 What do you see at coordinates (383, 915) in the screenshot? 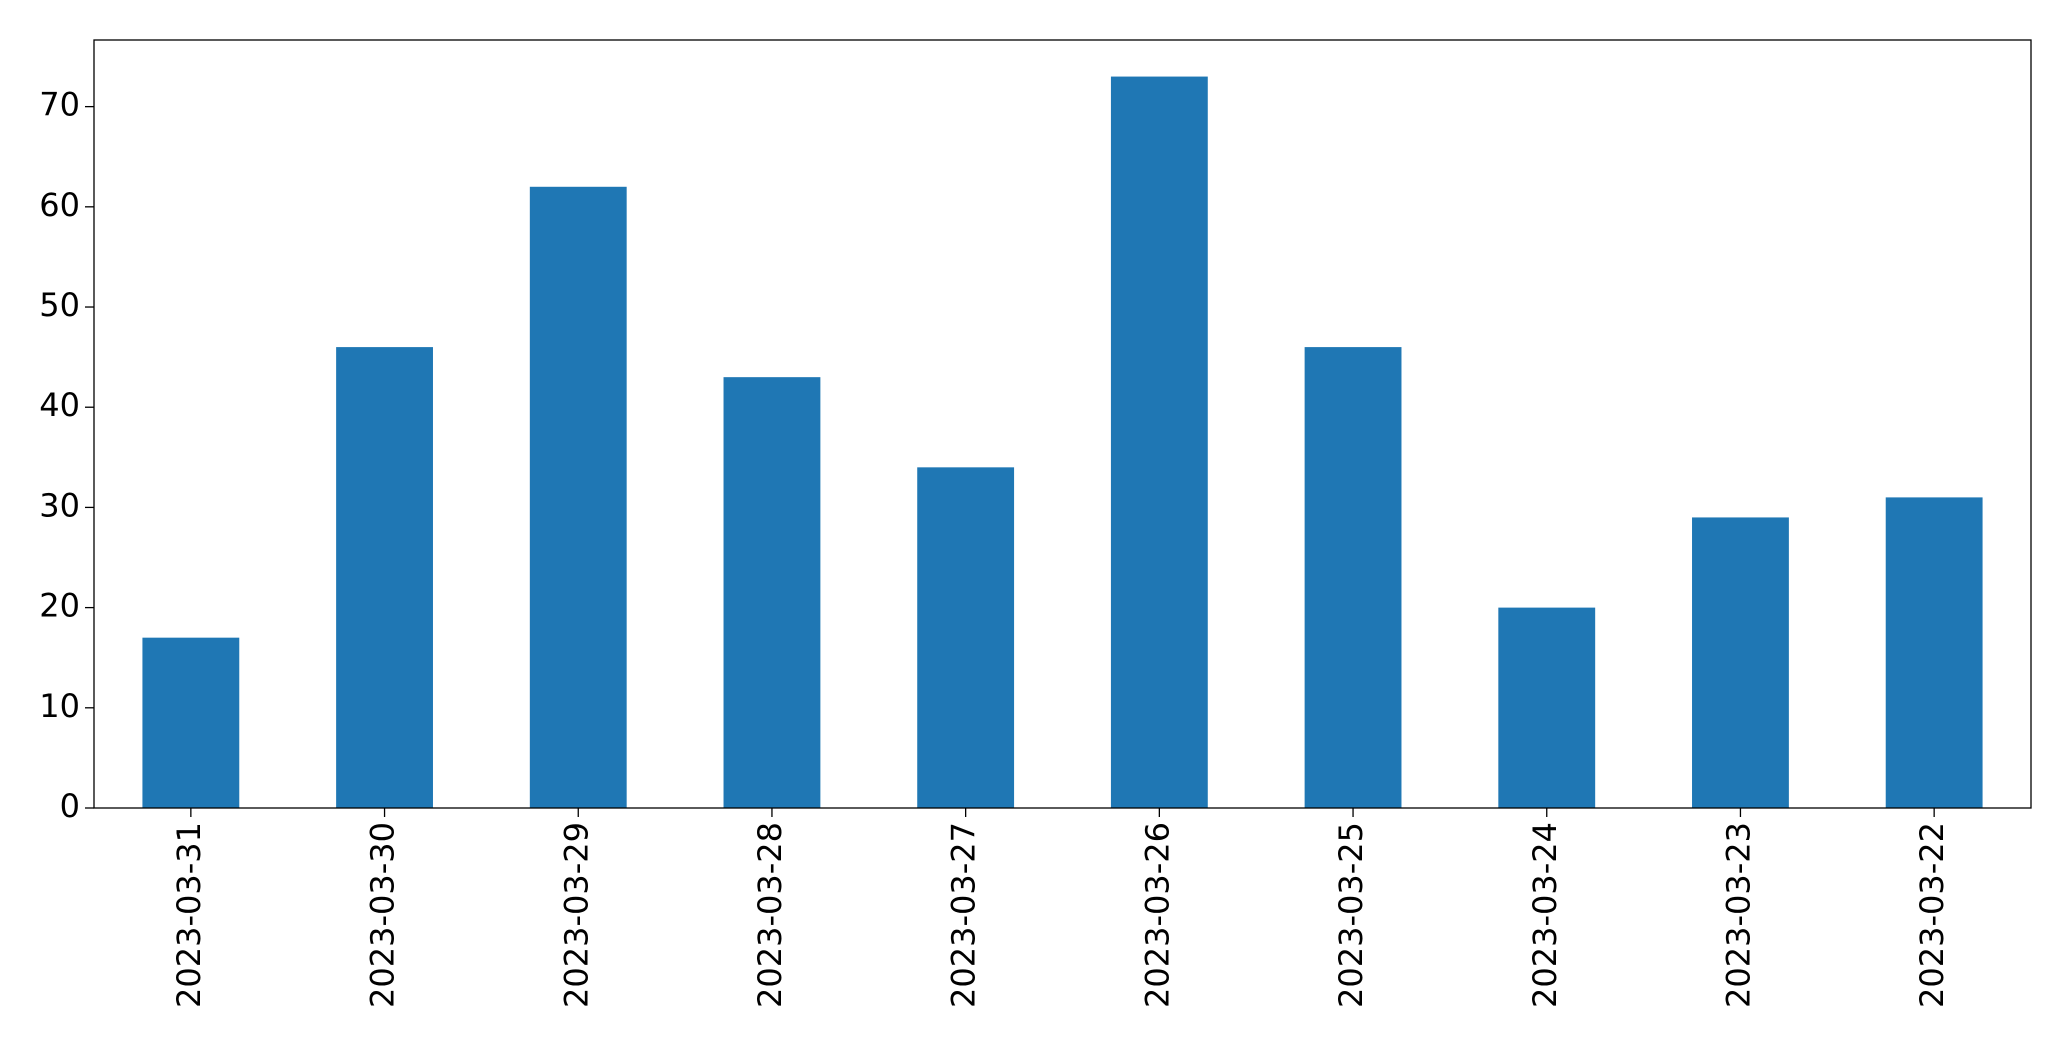
I see `x-tick-label: 2023-03-30` at bounding box center [383, 915].